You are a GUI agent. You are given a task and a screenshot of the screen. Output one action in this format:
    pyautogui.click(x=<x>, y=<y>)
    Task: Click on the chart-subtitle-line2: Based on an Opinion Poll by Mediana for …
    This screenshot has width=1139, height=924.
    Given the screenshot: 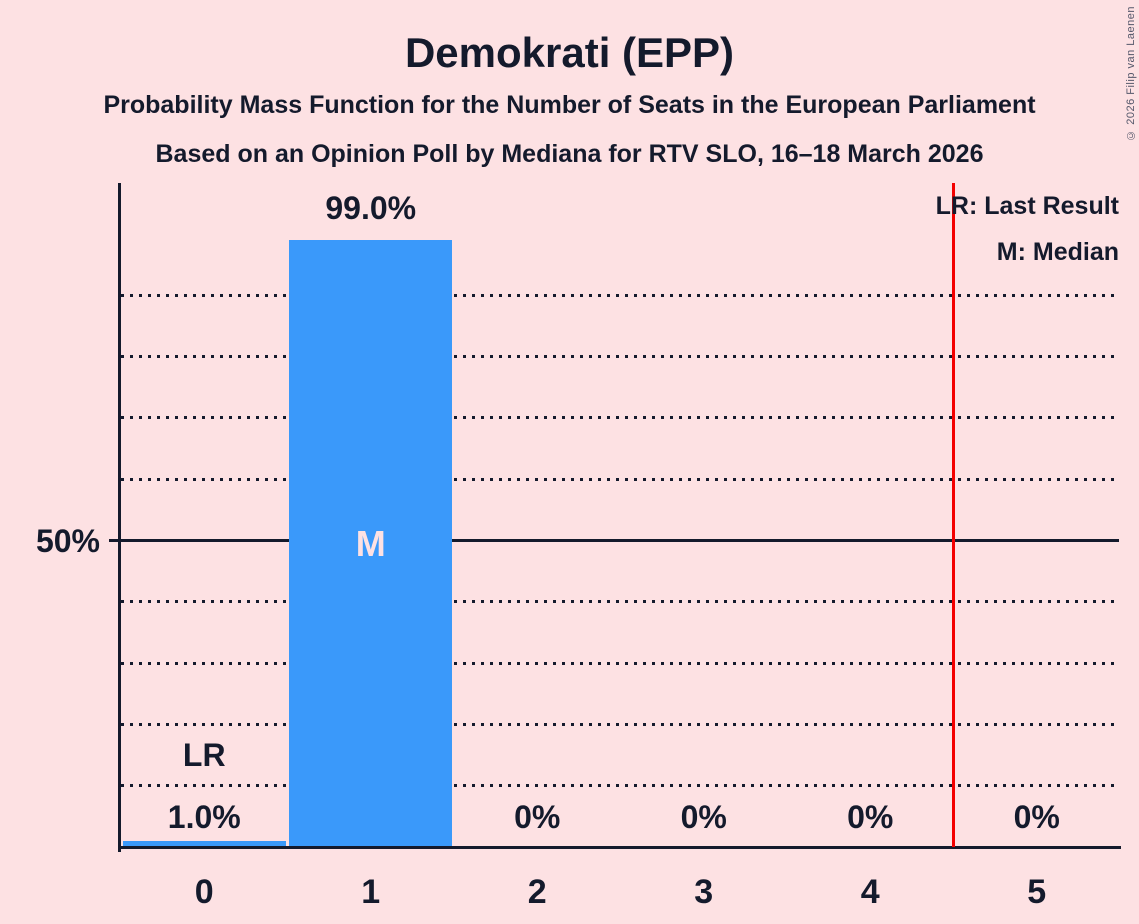 What is the action you would take?
    pyautogui.click(x=569, y=154)
    